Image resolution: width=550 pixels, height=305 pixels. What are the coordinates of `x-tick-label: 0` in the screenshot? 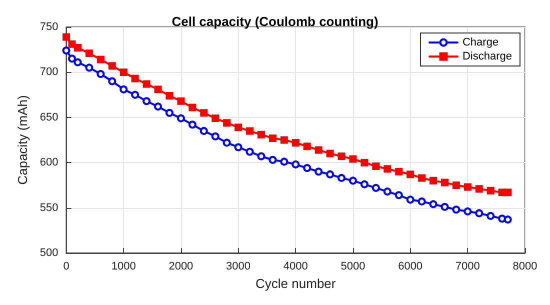 It's located at (66, 266).